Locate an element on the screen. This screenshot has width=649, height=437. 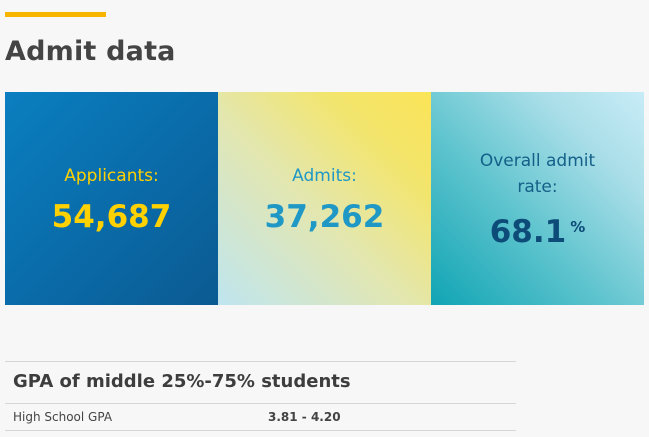
page-title: Admit data is located at coordinates (90, 51).